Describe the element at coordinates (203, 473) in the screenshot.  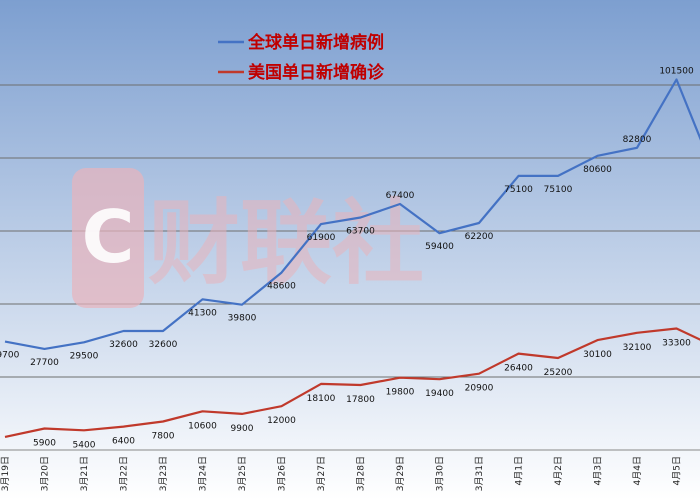
I see `x-tick-label: 3月24日` at that location.